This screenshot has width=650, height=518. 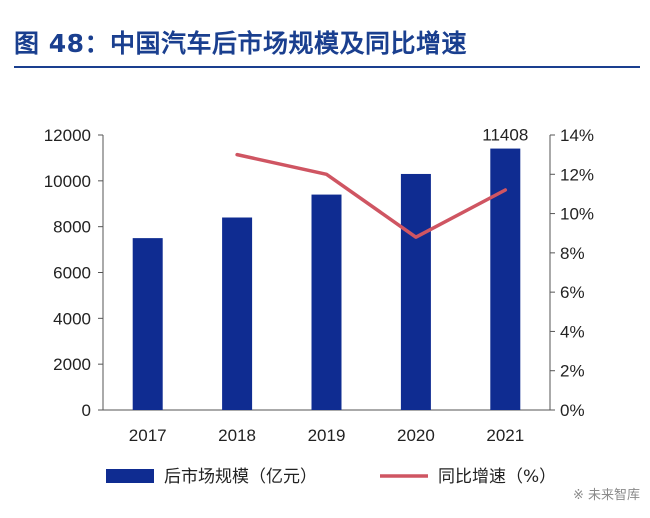 What do you see at coordinates (572, 331) in the screenshot?
I see `y-right-tick-label: 4%` at bounding box center [572, 331].